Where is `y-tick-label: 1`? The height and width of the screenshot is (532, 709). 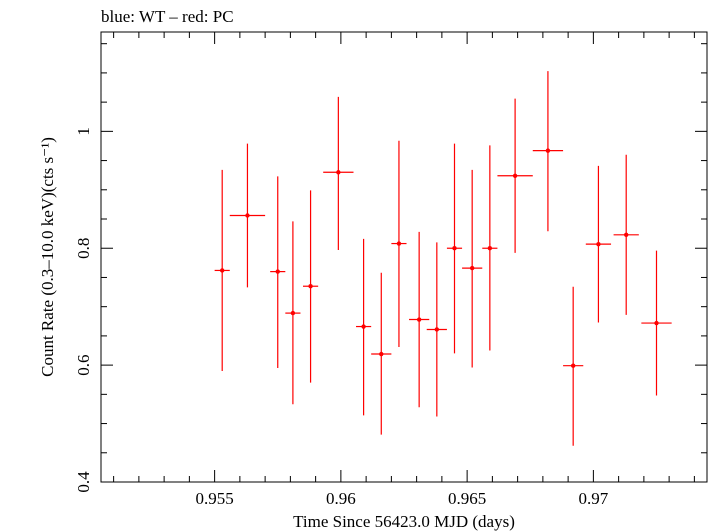
y-tick-label: 1 is located at coordinates (83, 131).